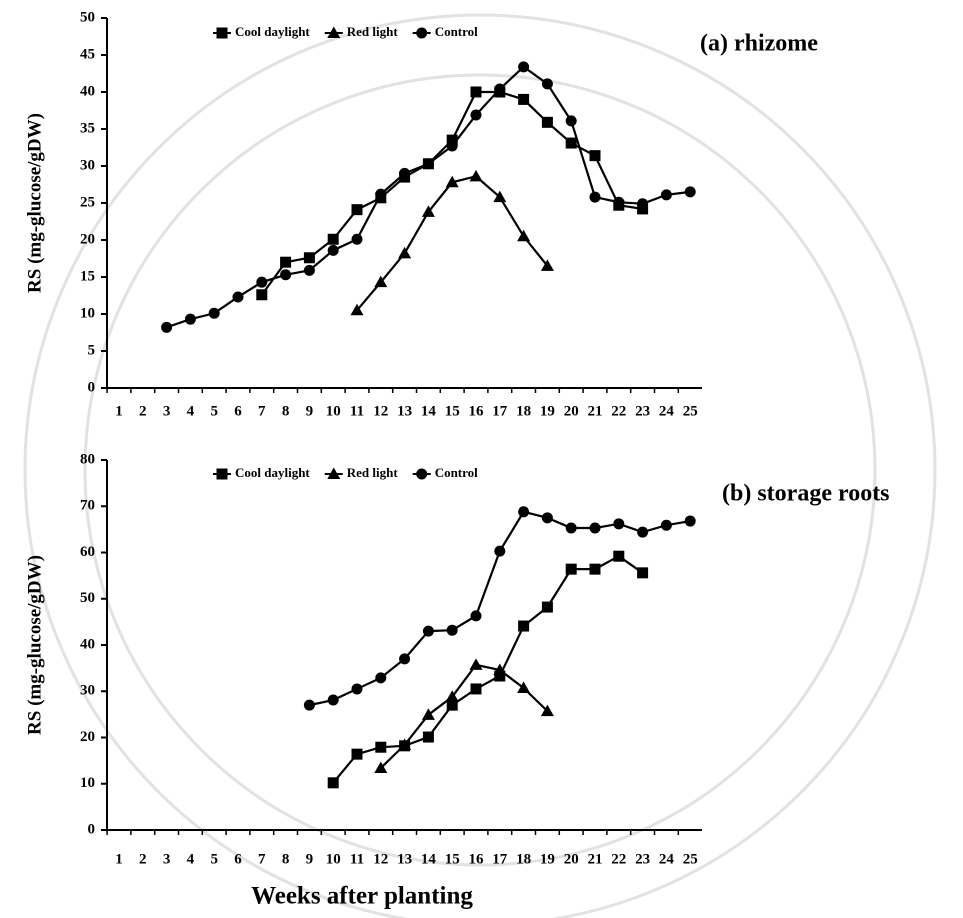 The image size is (963, 918). Describe the element at coordinates (451, 193) in the screenshot. I see `series-line` at that location.